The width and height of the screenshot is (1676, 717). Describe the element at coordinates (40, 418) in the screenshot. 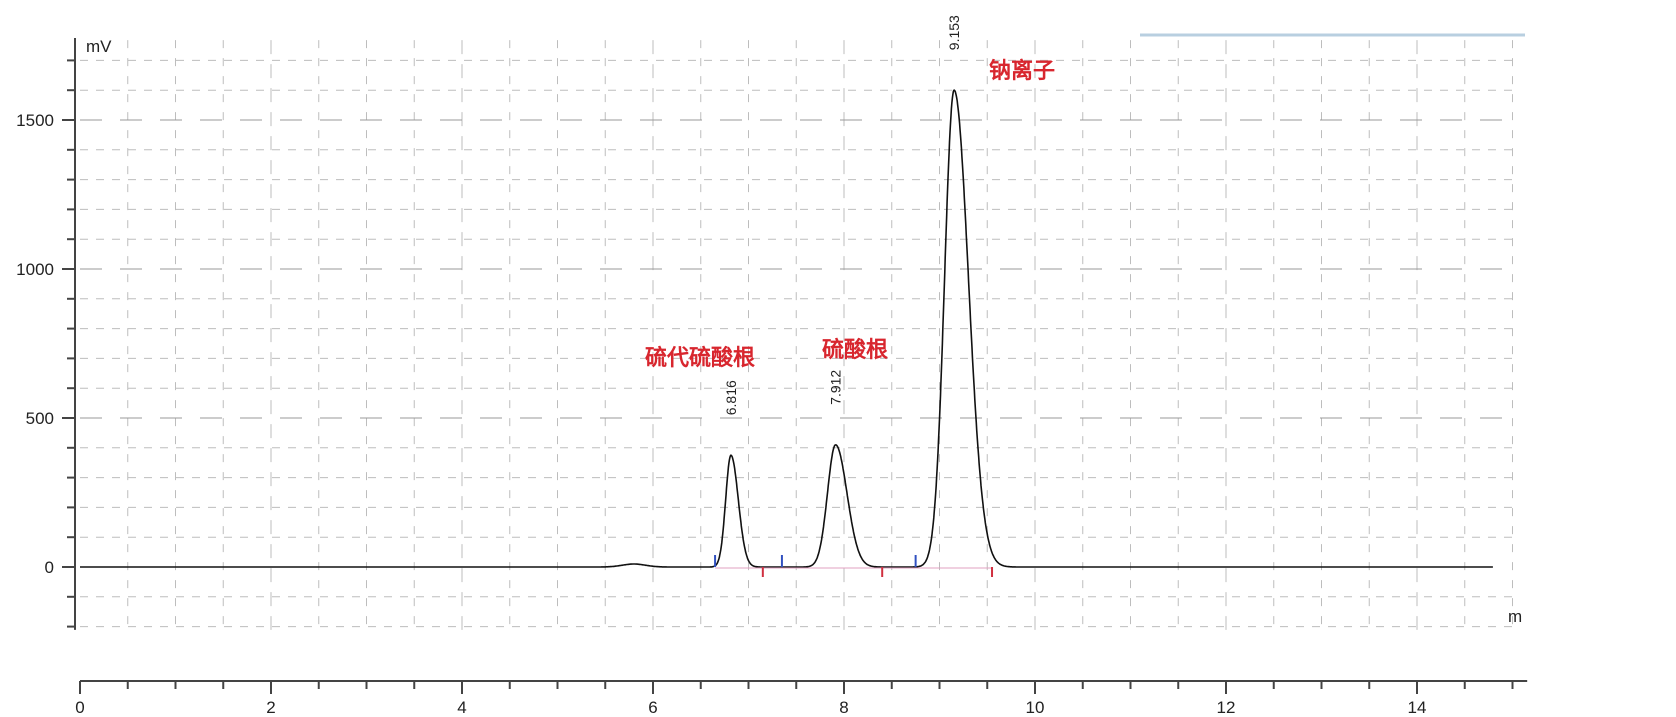

I see `y-tick-label: 500` at that location.